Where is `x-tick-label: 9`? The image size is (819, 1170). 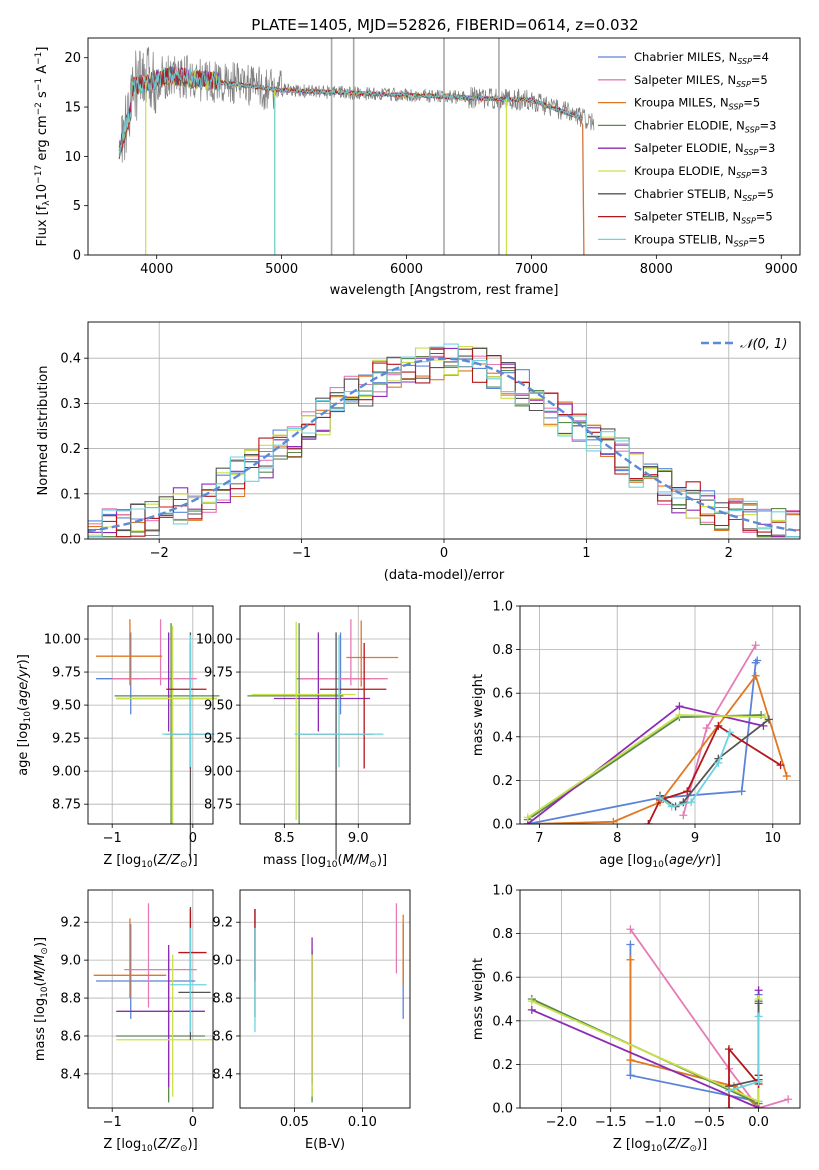
x-tick-label: 9 is located at coordinates (695, 838).